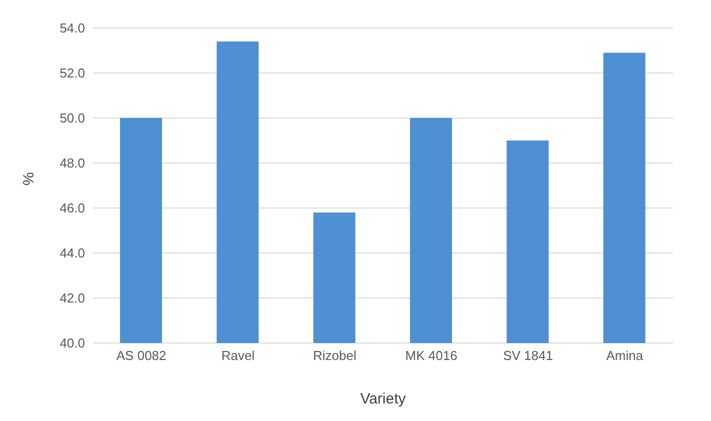  Describe the element at coordinates (383, 399) in the screenshot. I see `x-axis-title: Variety` at that location.